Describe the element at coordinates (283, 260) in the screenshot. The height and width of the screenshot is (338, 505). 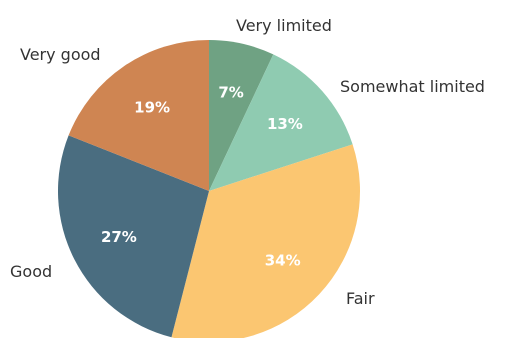
I see `pct-label-fair: 34%` at that location.